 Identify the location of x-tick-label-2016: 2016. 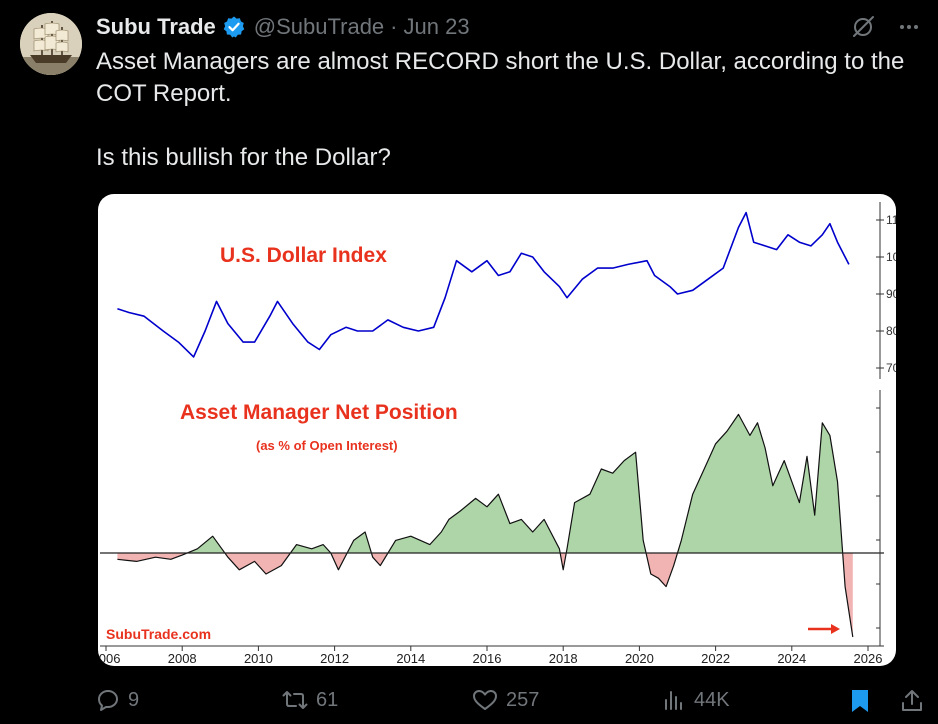
(487, 658).